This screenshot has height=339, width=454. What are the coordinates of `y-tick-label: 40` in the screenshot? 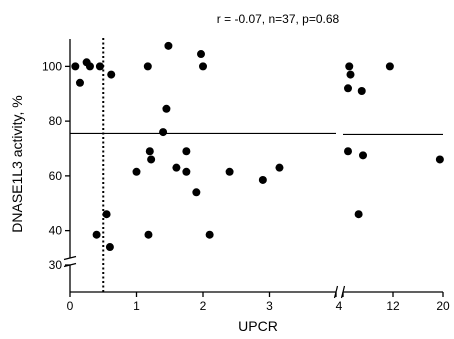 It's located at (56, 231).